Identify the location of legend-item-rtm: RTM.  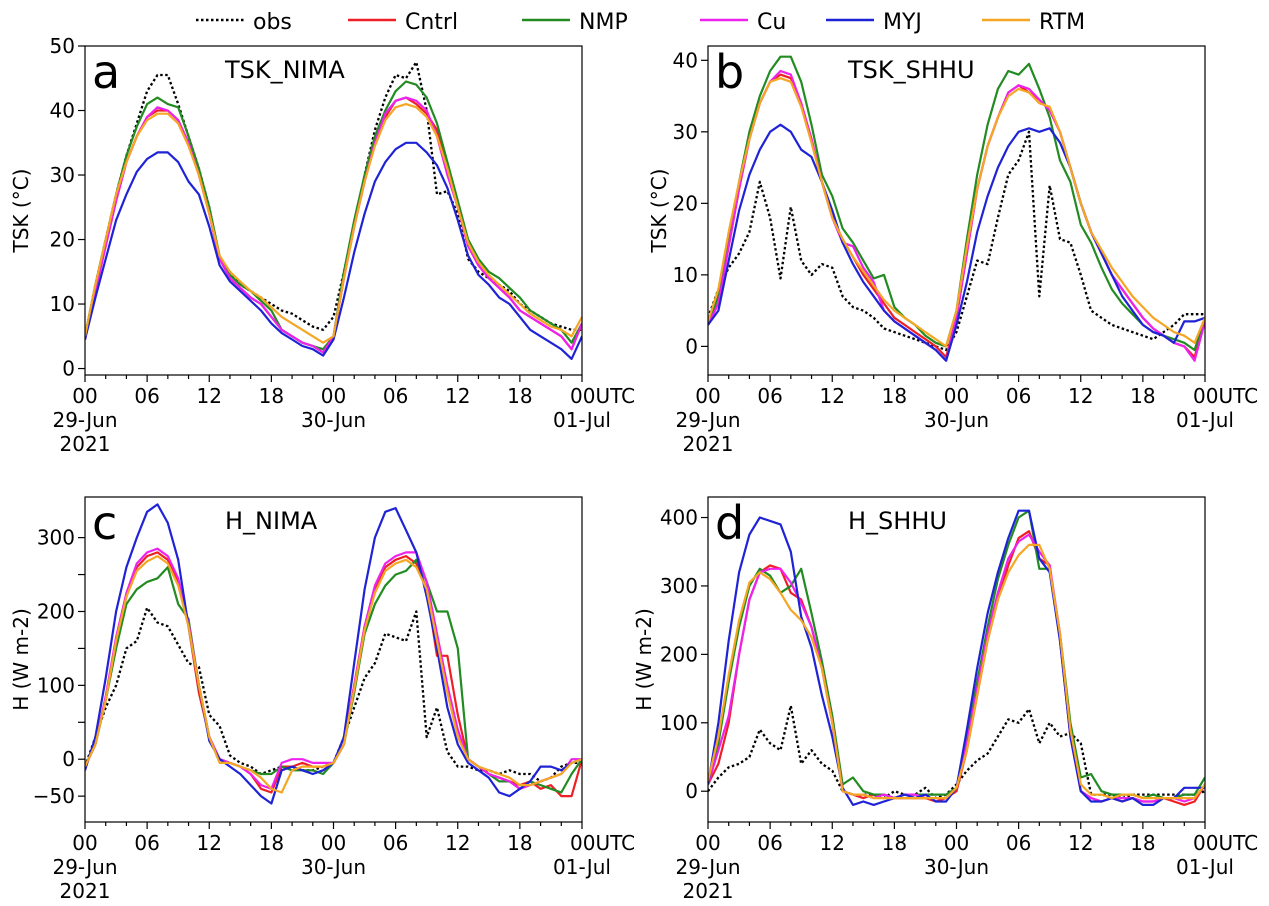
(1033, 22).